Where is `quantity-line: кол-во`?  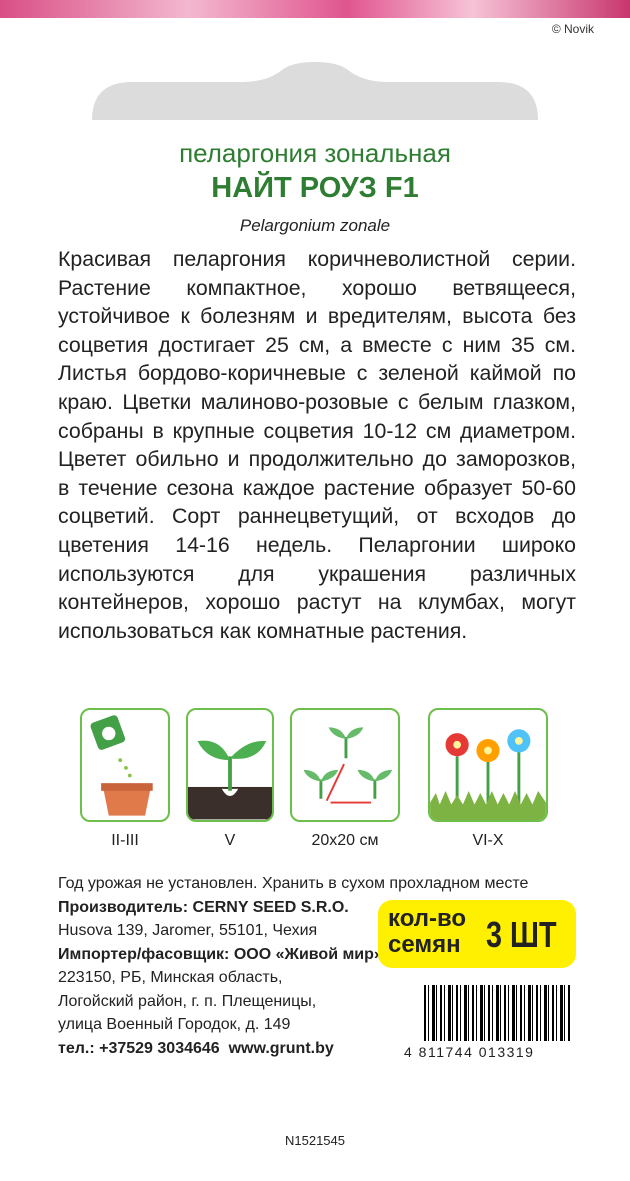 quantity-line: кол-во is located at coordinates (427, 918).